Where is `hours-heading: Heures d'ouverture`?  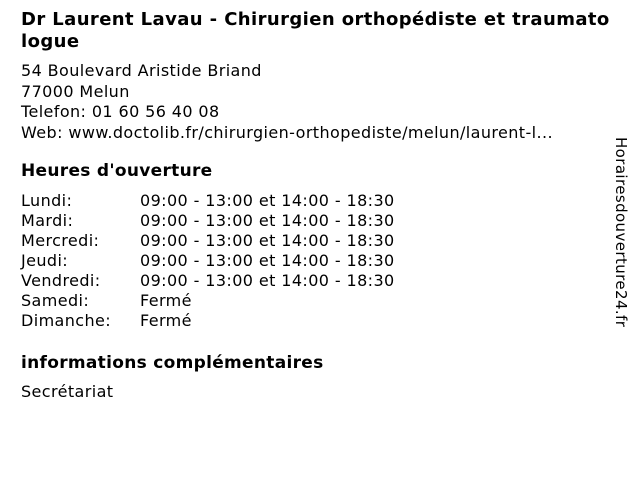
hours-heading: Heures d'ouverture is located at coordinates (117, 171).